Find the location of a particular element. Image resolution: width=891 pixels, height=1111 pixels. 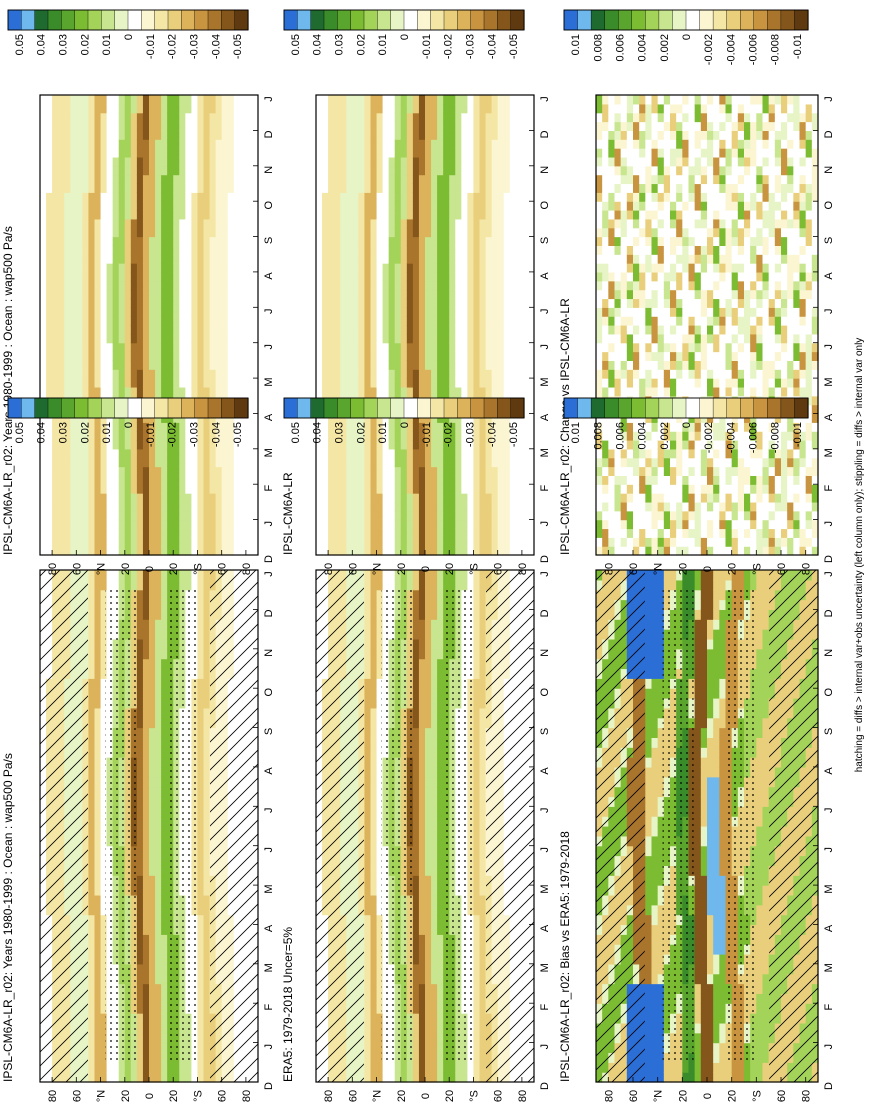

colorbar-tick-label: 0.002 is located at coordinates (665, 48).